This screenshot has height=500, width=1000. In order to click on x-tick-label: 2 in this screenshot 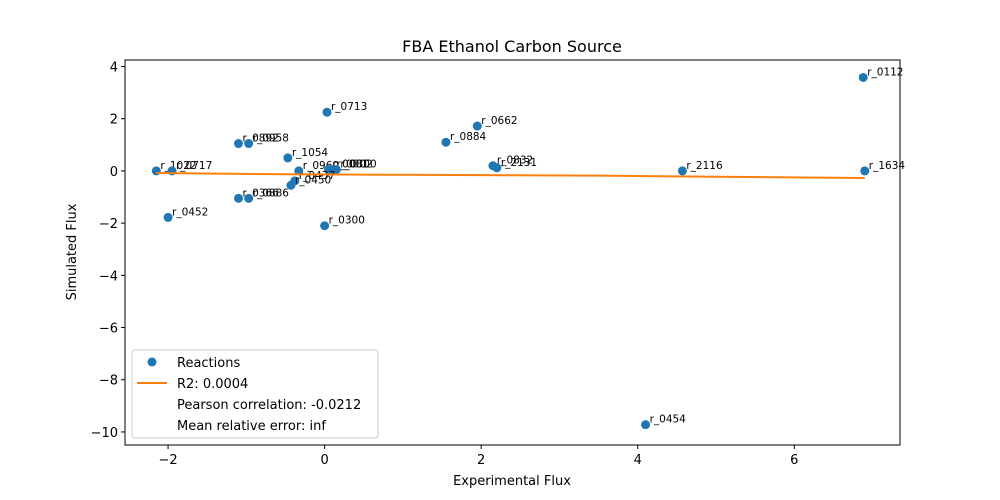, I will do `click(481, 460)`.